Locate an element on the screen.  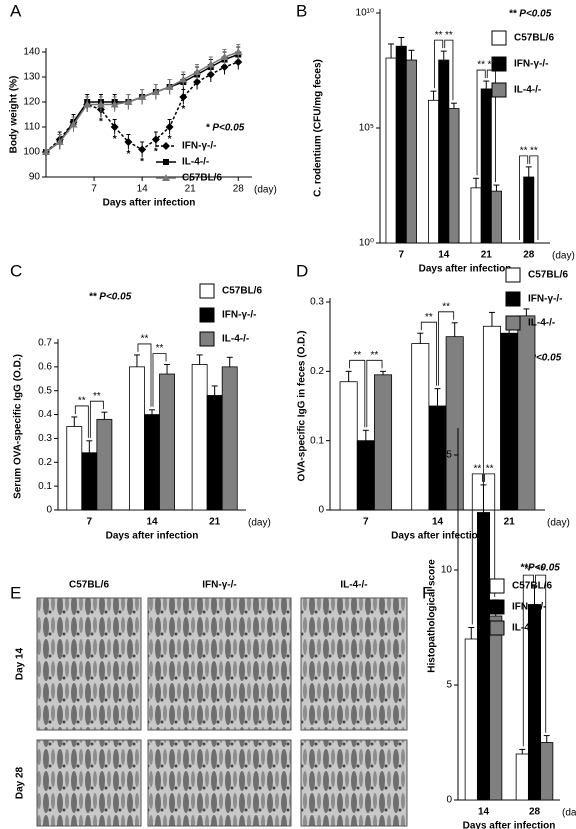
y-tick-label: 5 is located at coordinates (449, 685).